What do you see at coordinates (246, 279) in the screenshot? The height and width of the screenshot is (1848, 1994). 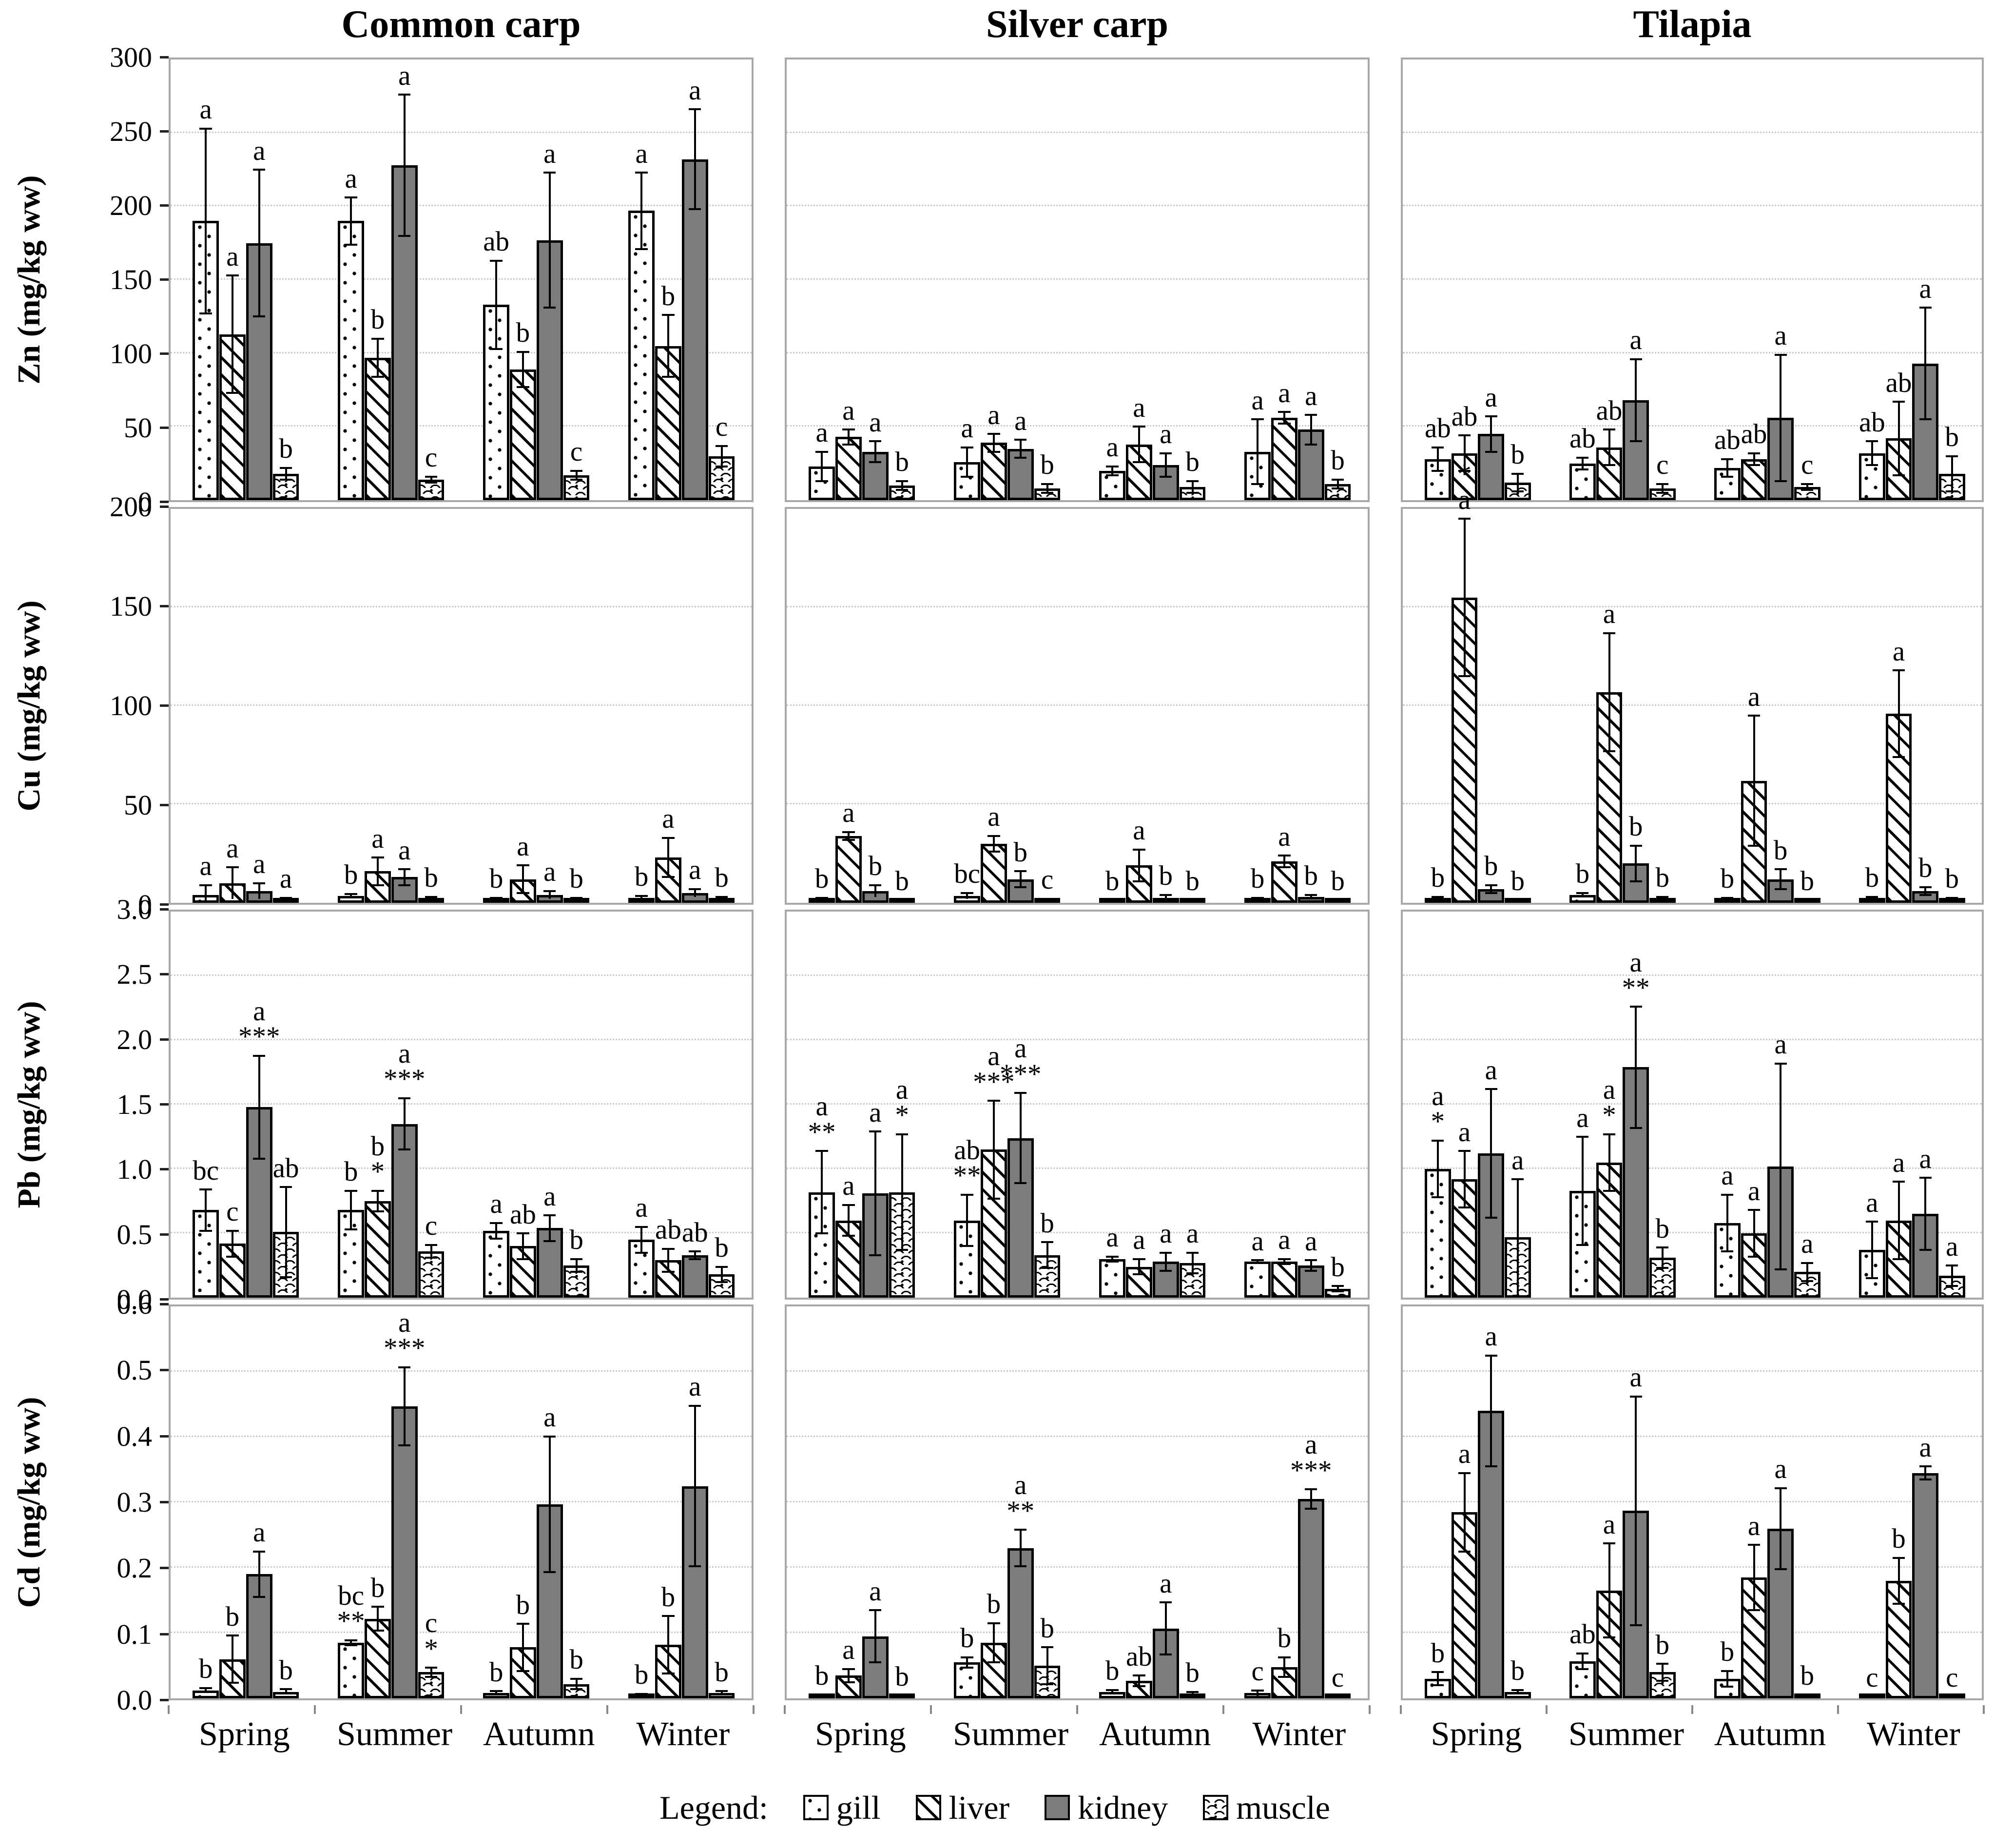 I see `cluster-spring: a a a b` at bounding box center [246, 279].